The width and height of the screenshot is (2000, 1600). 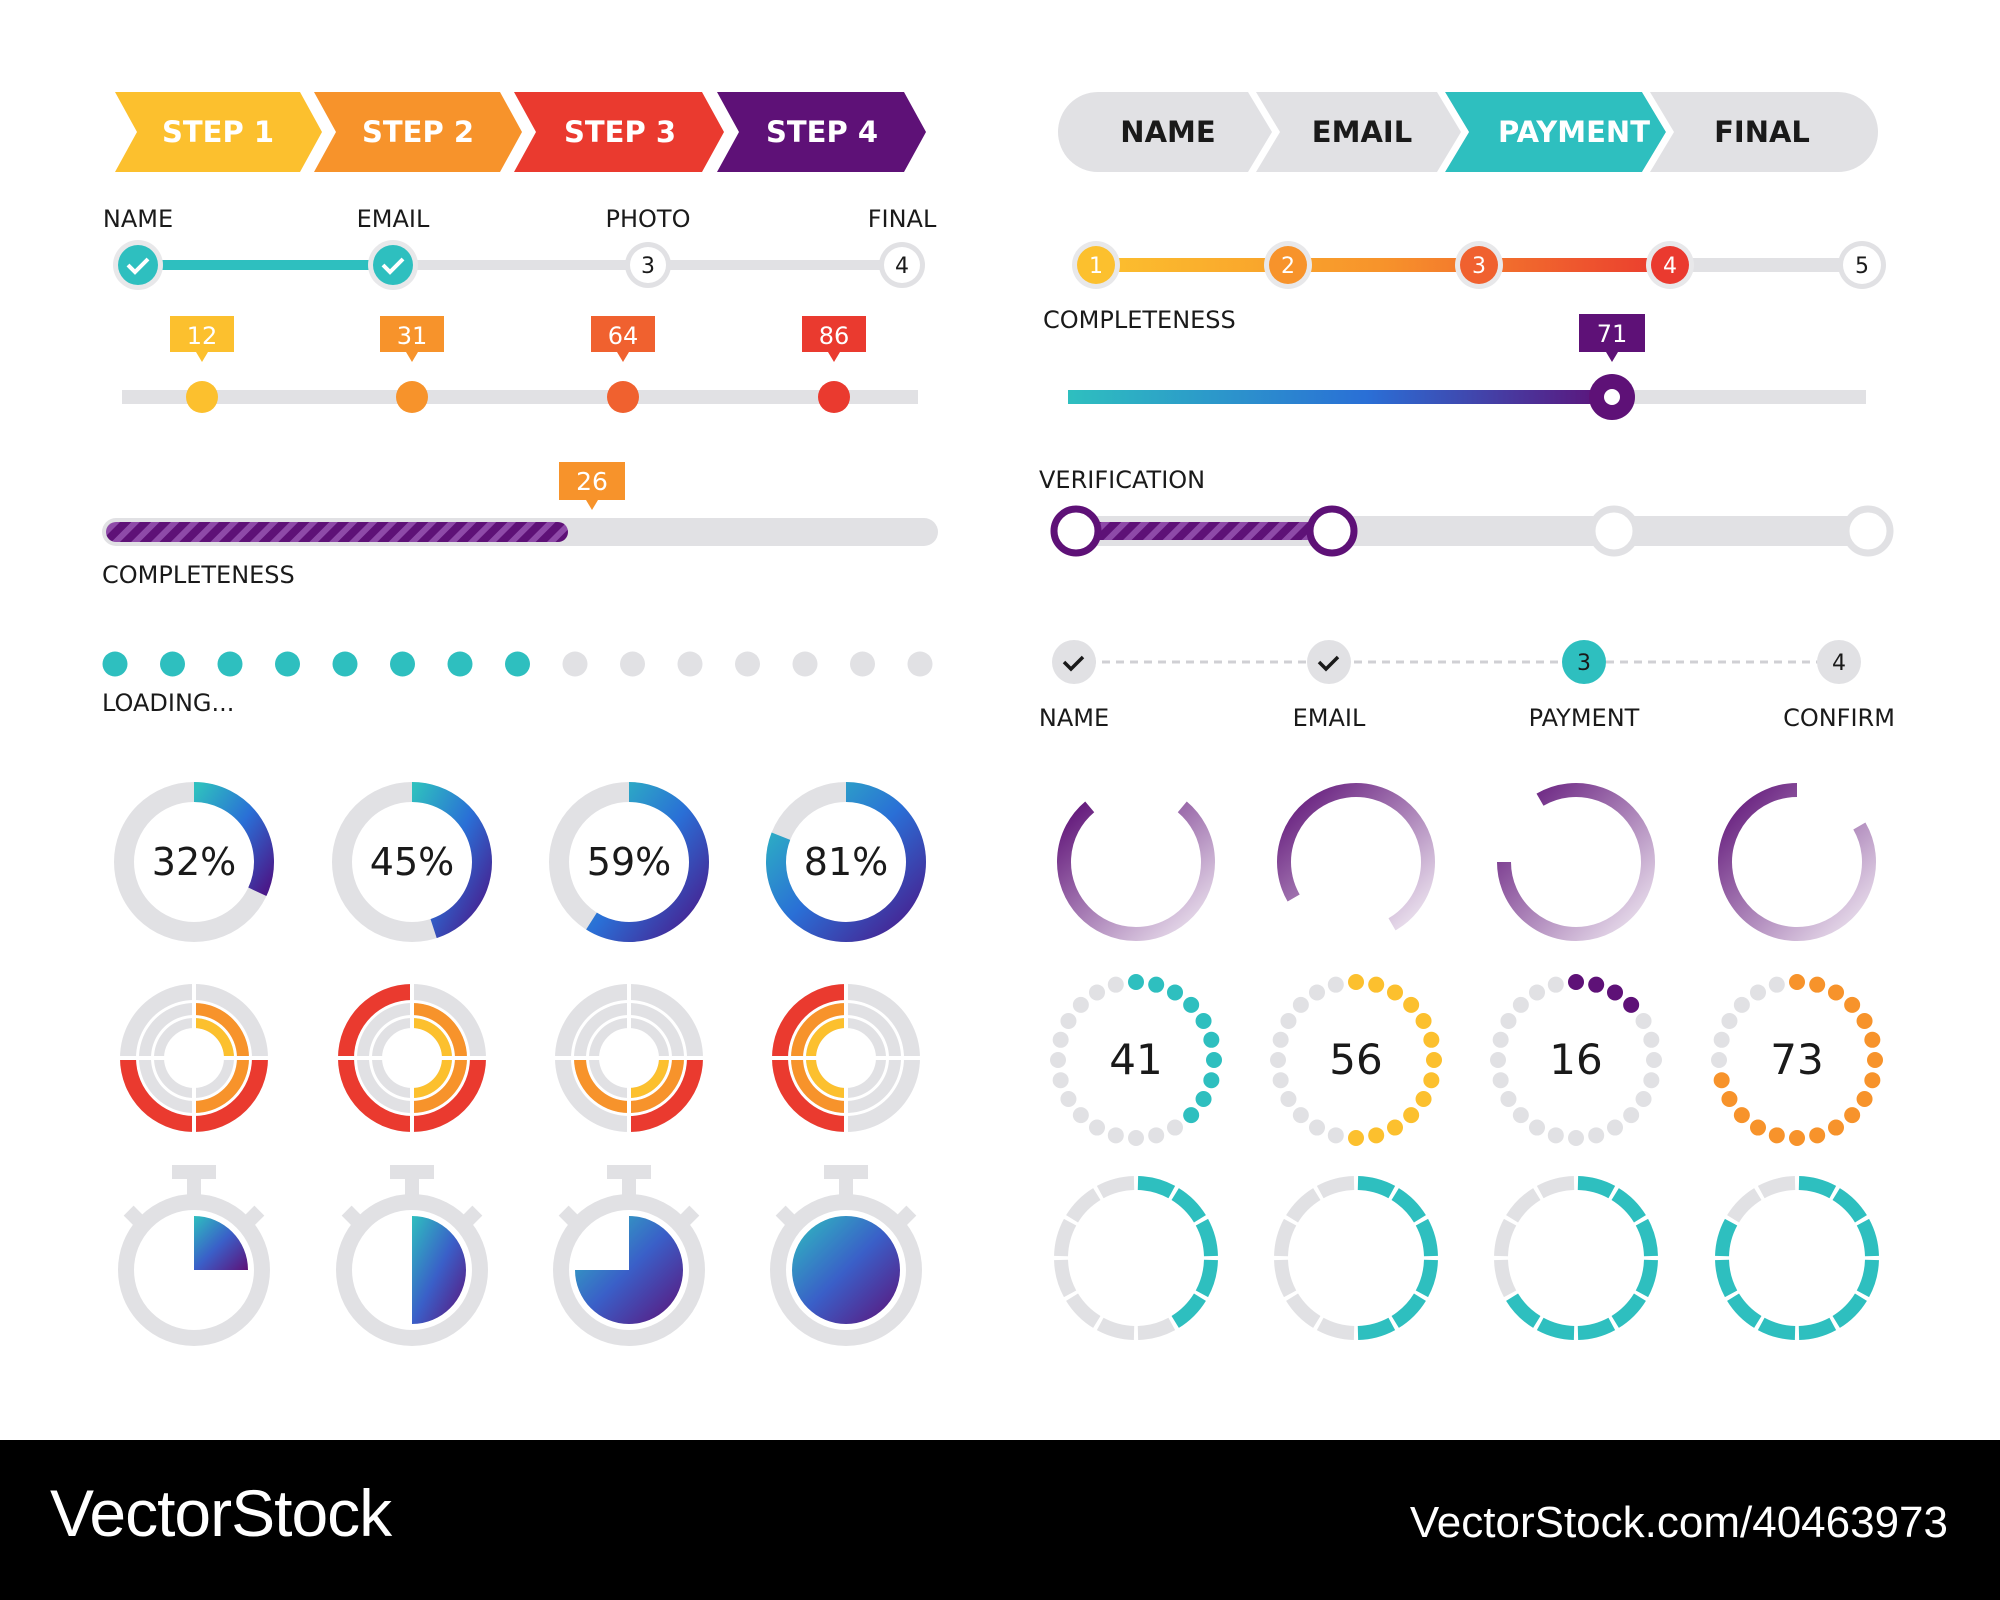 I want to click on arrow-step-4: STEP 4, so click(x=821, y=132).